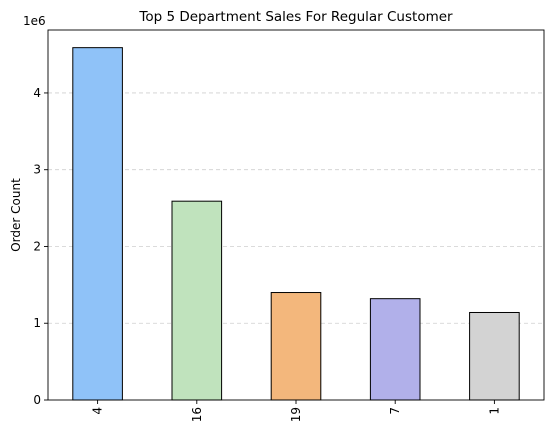 The height and width of the screenshot is (437, 554). What do you see at coordinates (16, 215) in the screenshot?
I see `y-axis-label: Order Count` at bounding box center [16, 215].